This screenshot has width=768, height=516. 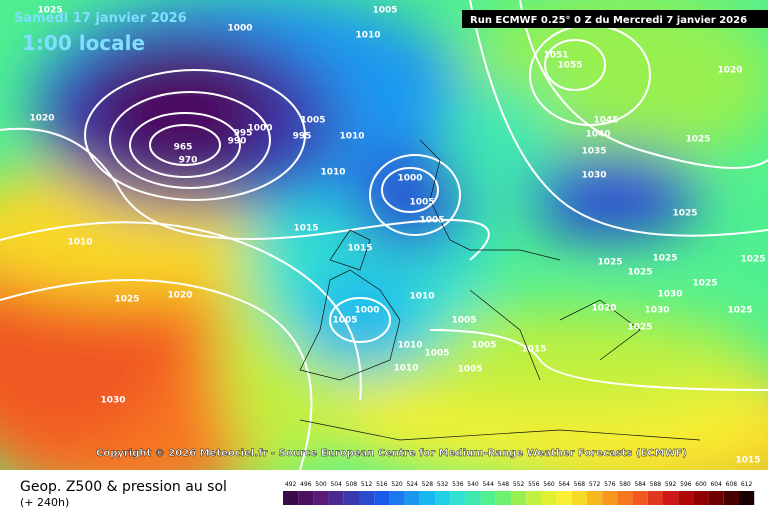 I want to click on colorbar-label: 516, so click(x=382, y=484).